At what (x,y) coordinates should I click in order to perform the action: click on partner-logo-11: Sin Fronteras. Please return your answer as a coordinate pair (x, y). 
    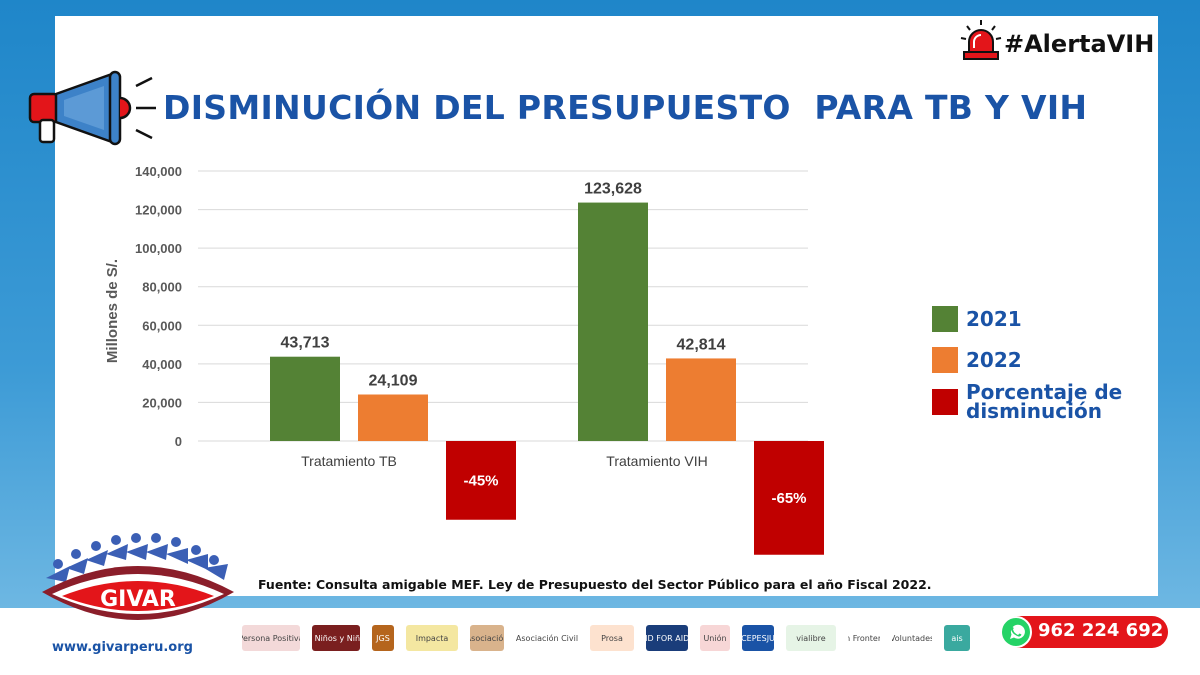
    Looking at the image, I should click on (864, 638).